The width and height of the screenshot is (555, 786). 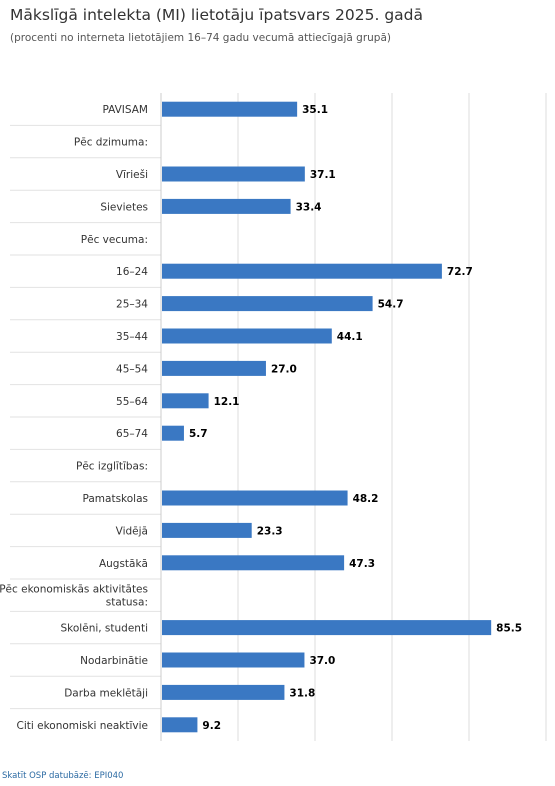 I want to click on value-label: 37.0, so click(x=322, y=661).